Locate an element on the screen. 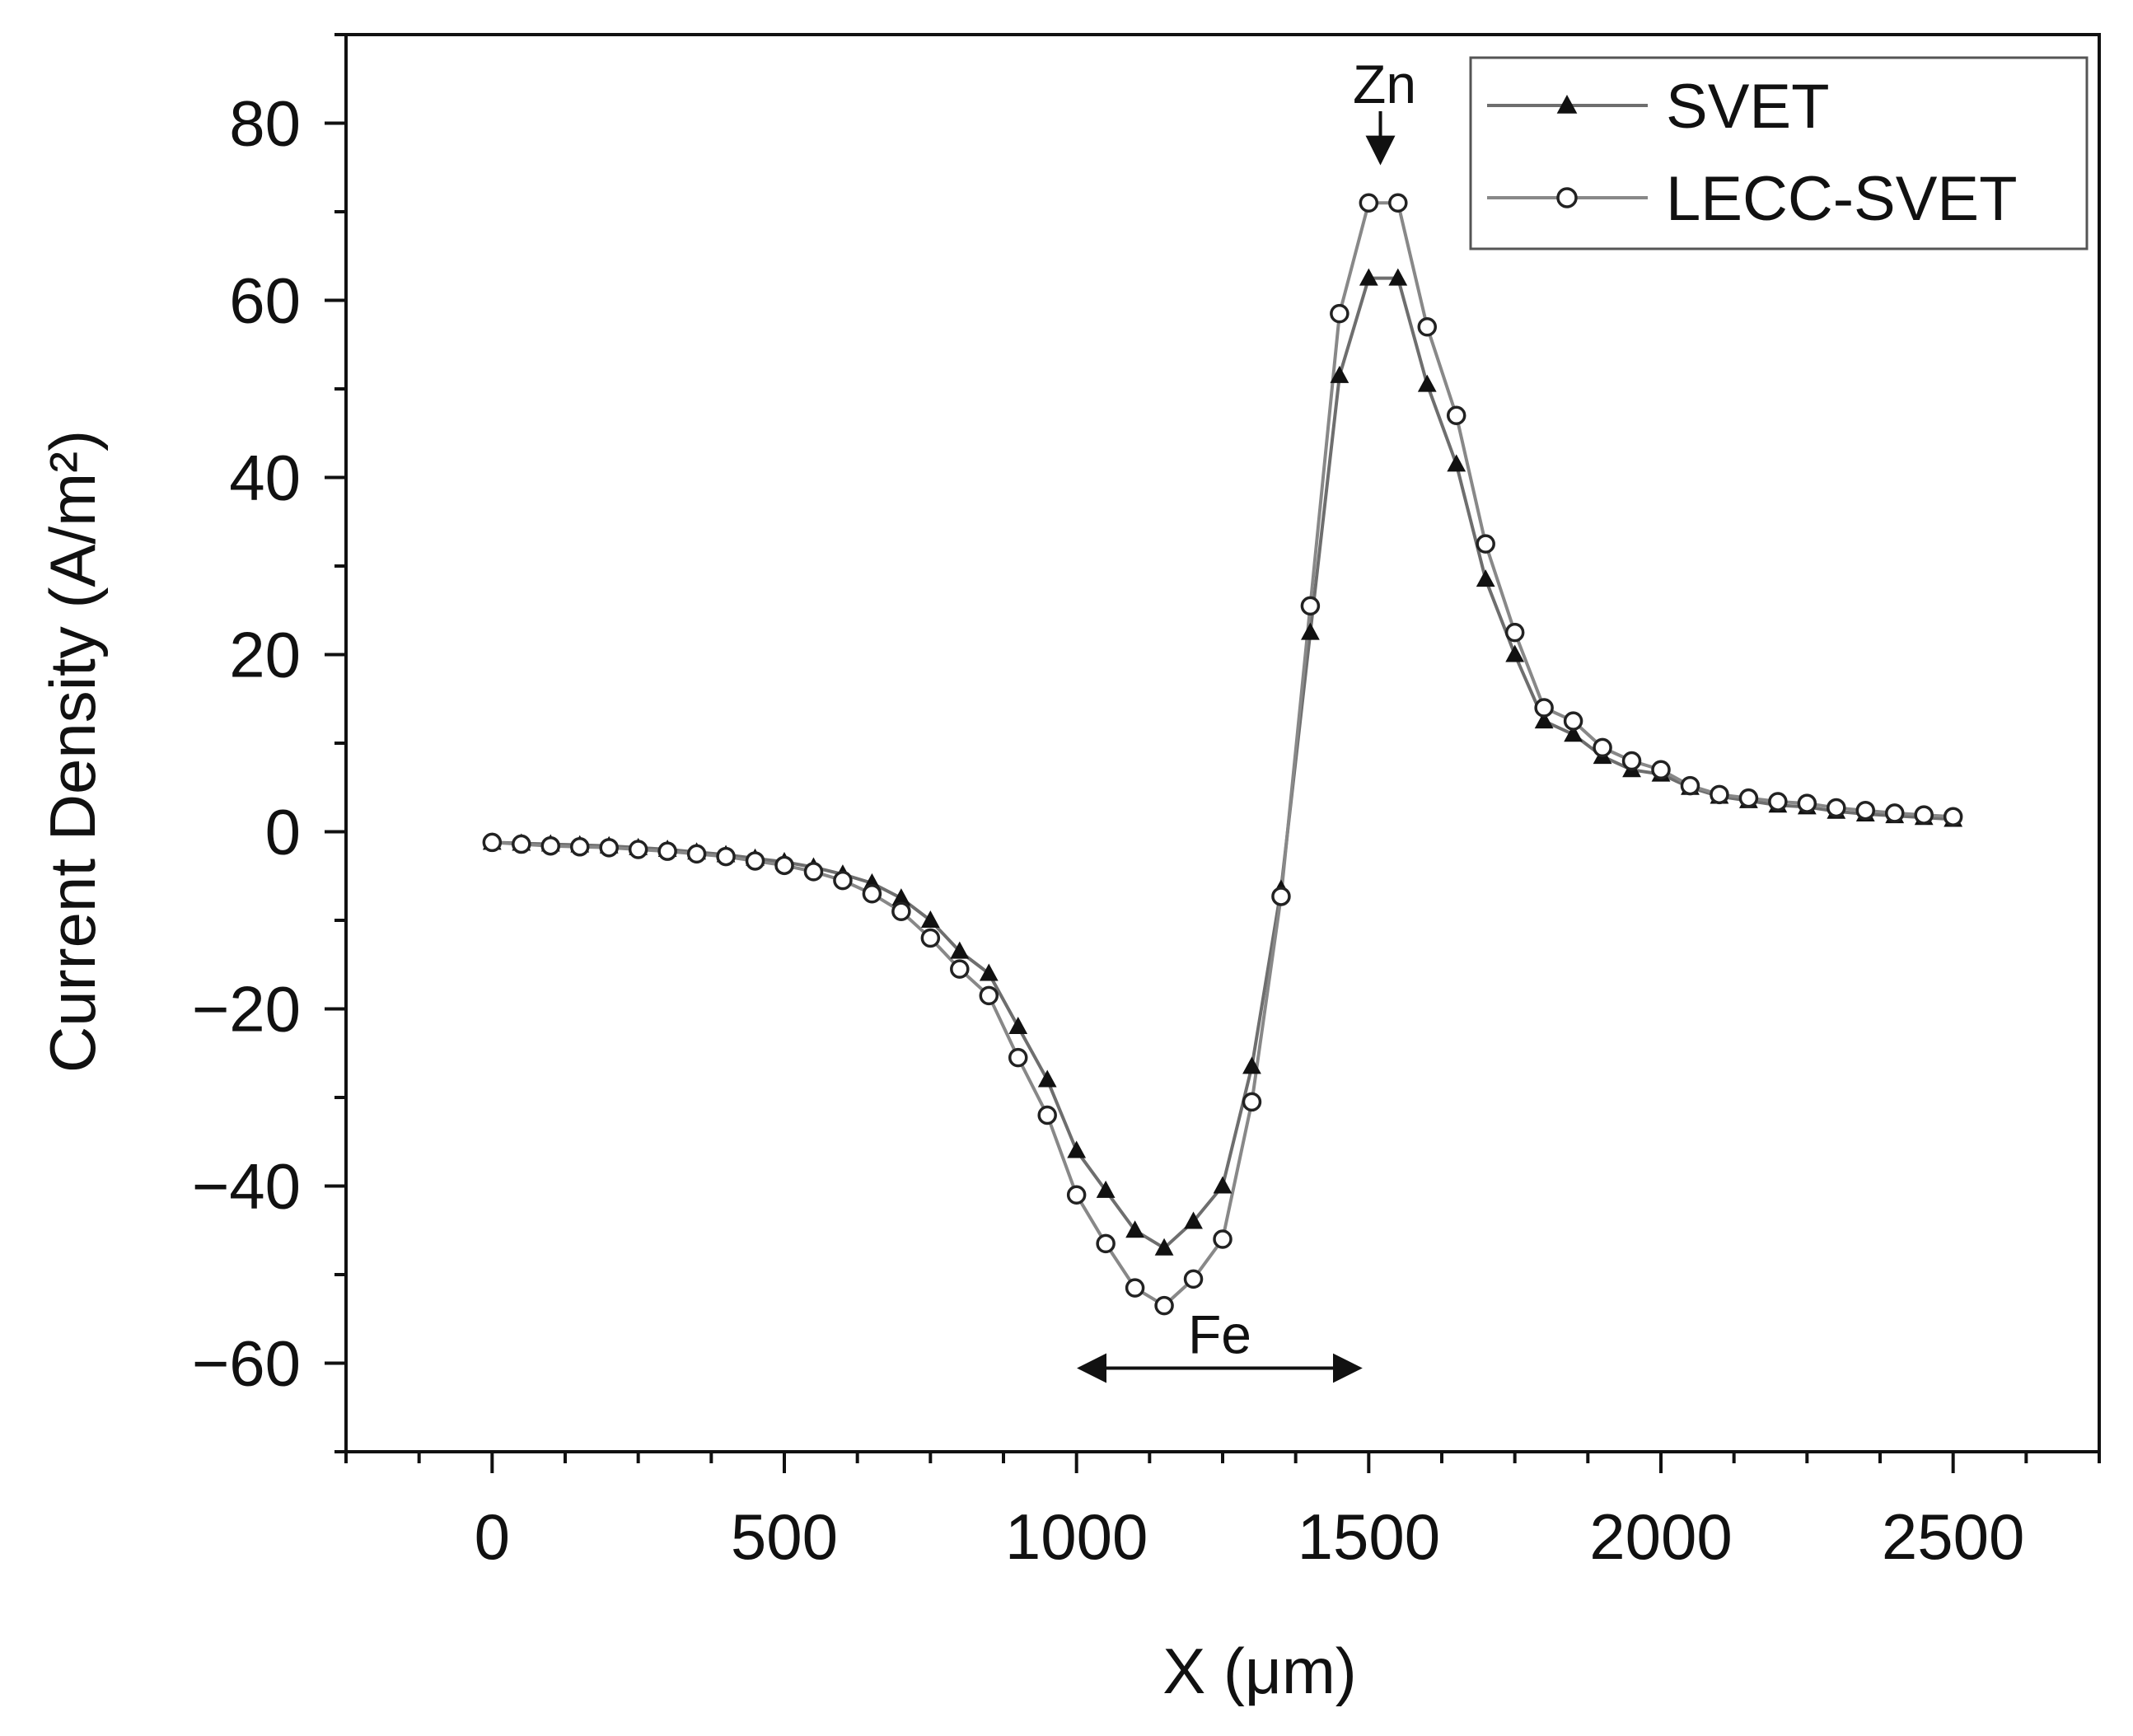  x-axis-title: X (μm) is located at coordinates (1259, 1671).